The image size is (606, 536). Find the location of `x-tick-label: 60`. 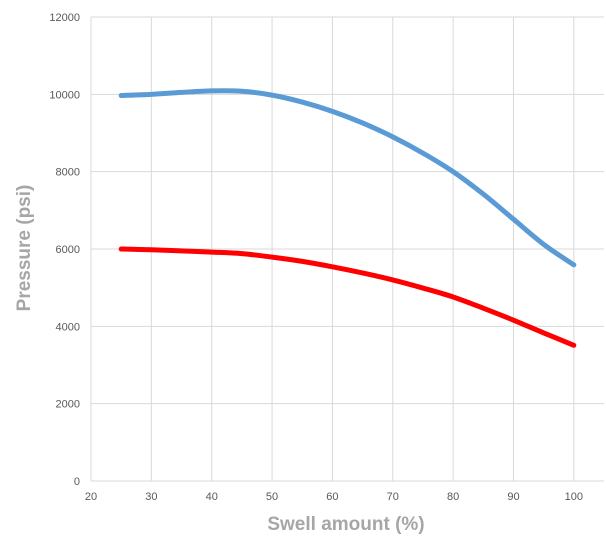

x-tick-label: 60 is located at coordinates (332, 497).